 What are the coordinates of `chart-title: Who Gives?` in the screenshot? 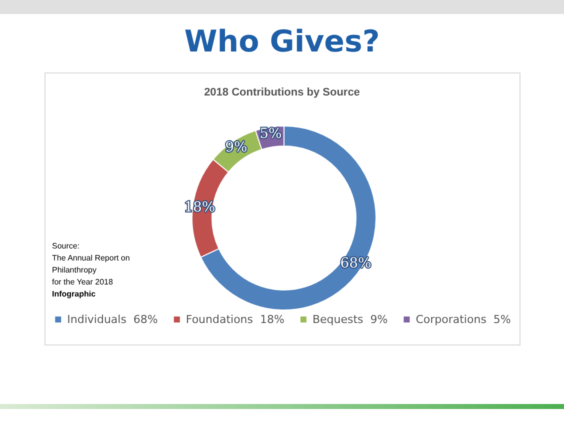 It's located at (282, 42).